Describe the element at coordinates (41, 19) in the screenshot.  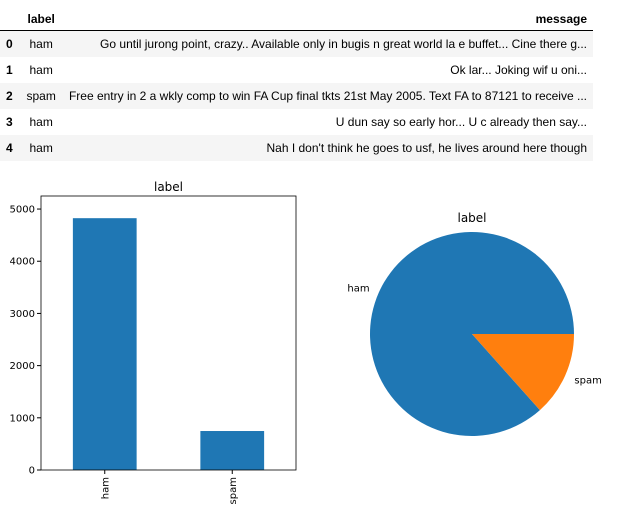
I see `column-header-label: label` at that location.